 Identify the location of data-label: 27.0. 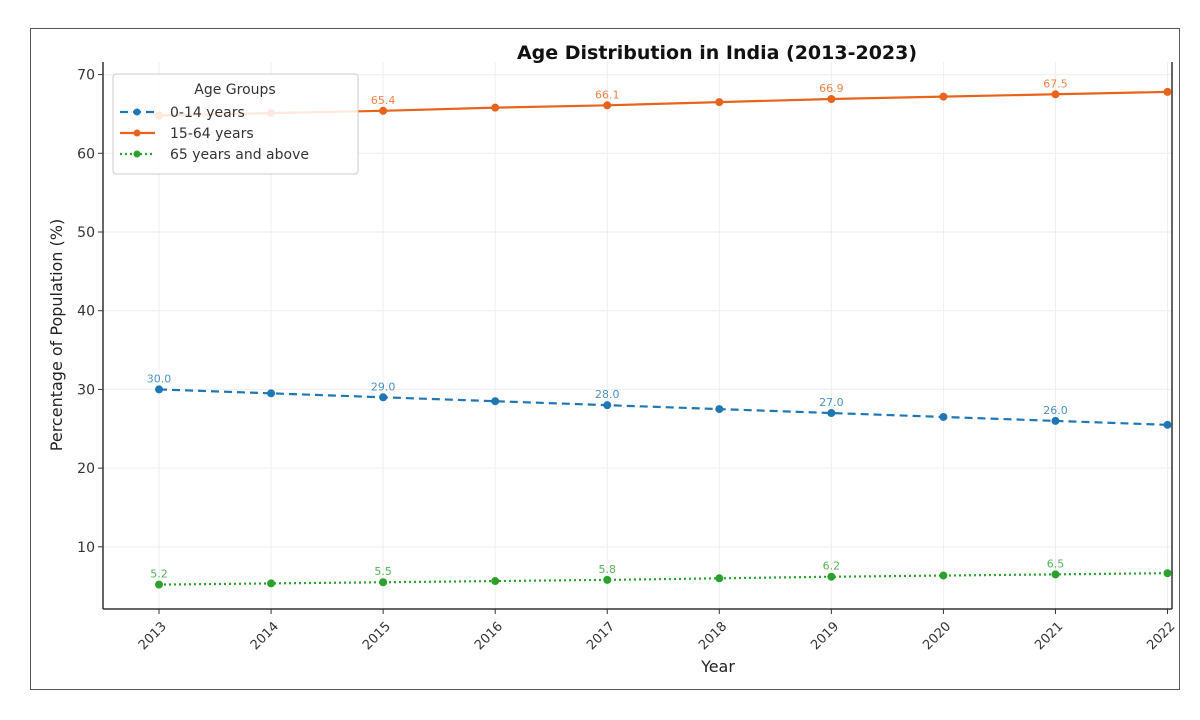
(831, 402).